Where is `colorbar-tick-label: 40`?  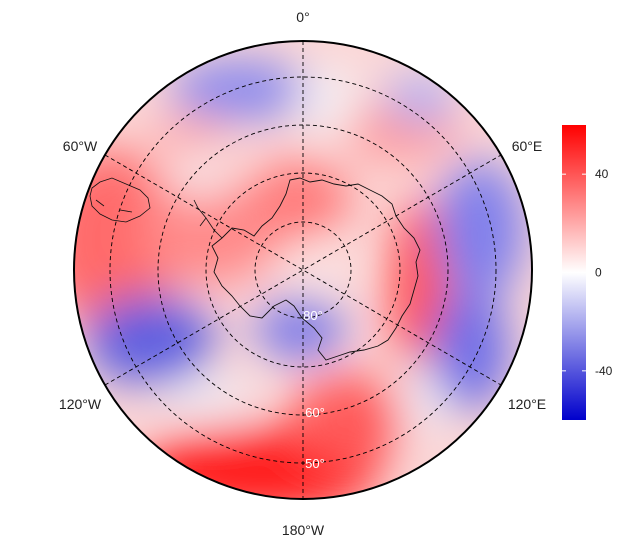
colorbar-tick-label: 40 is located at coordinates (602, 174).